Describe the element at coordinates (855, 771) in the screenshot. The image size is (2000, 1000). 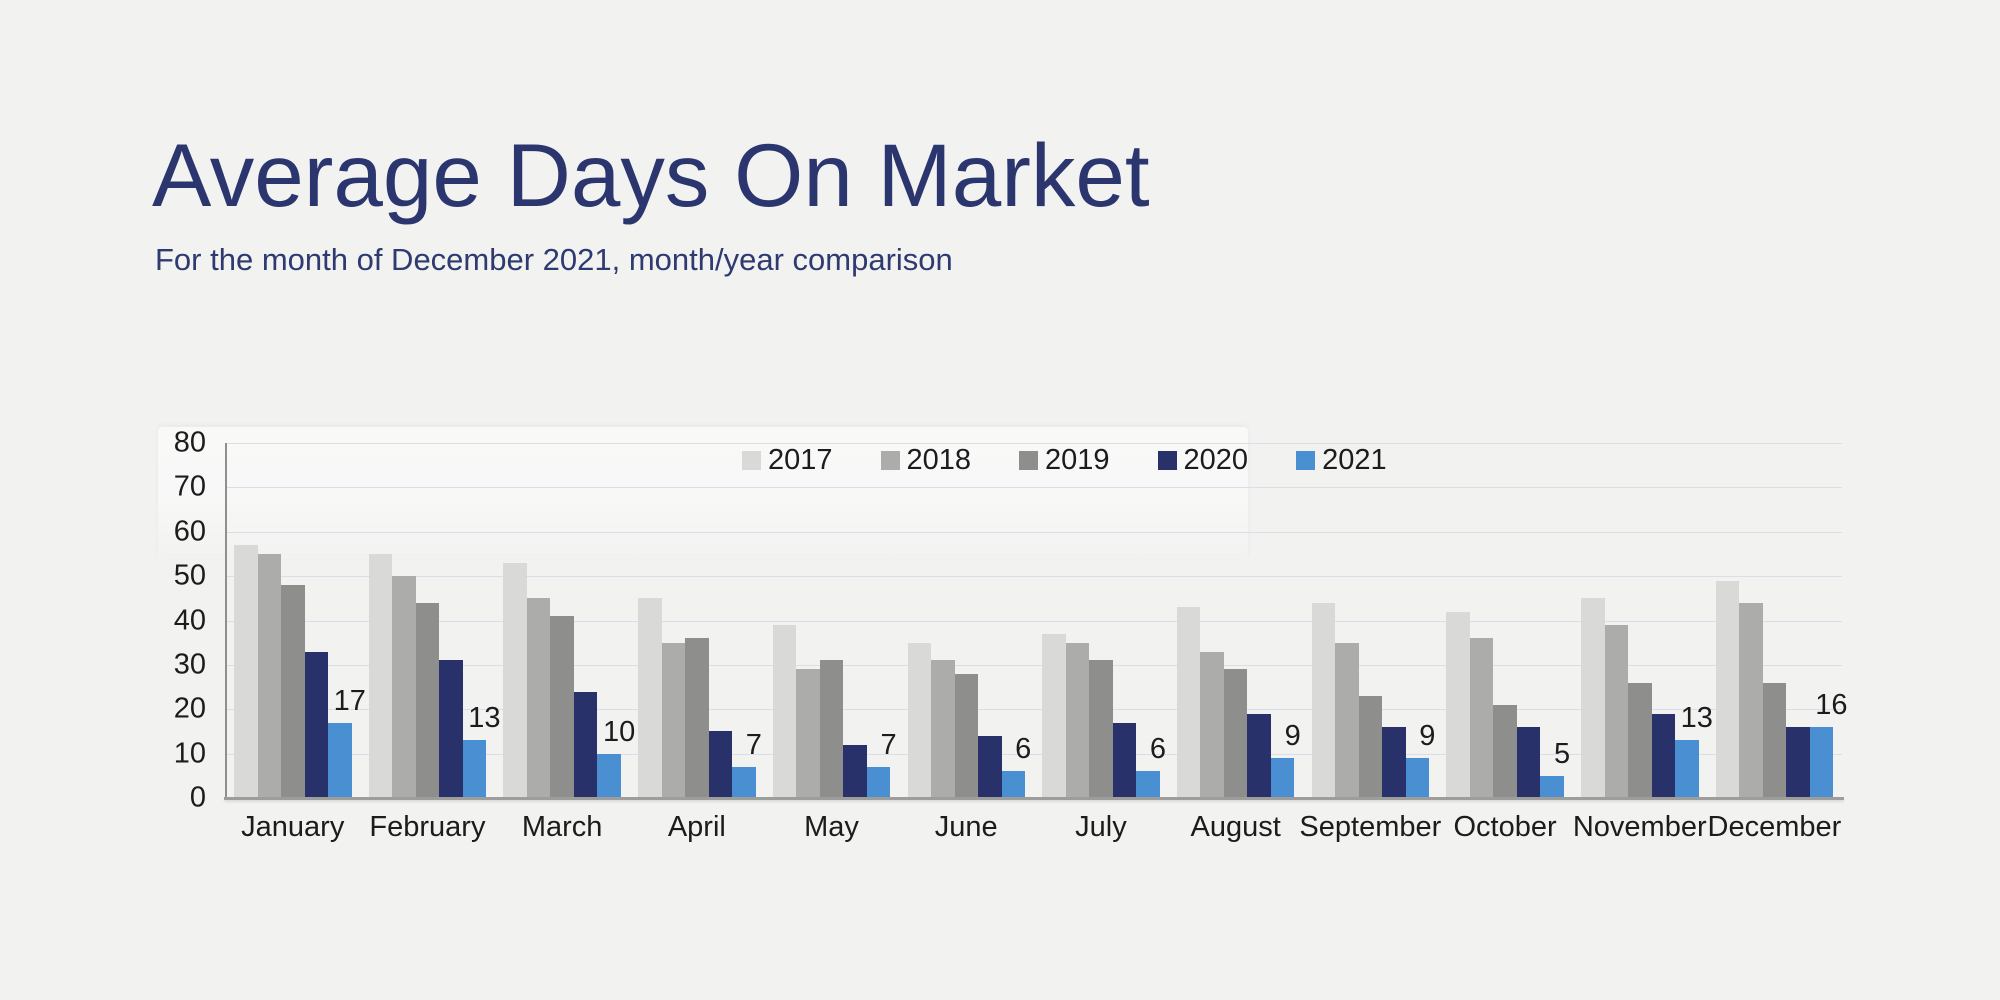
I see `bar-2020-may` at that location.